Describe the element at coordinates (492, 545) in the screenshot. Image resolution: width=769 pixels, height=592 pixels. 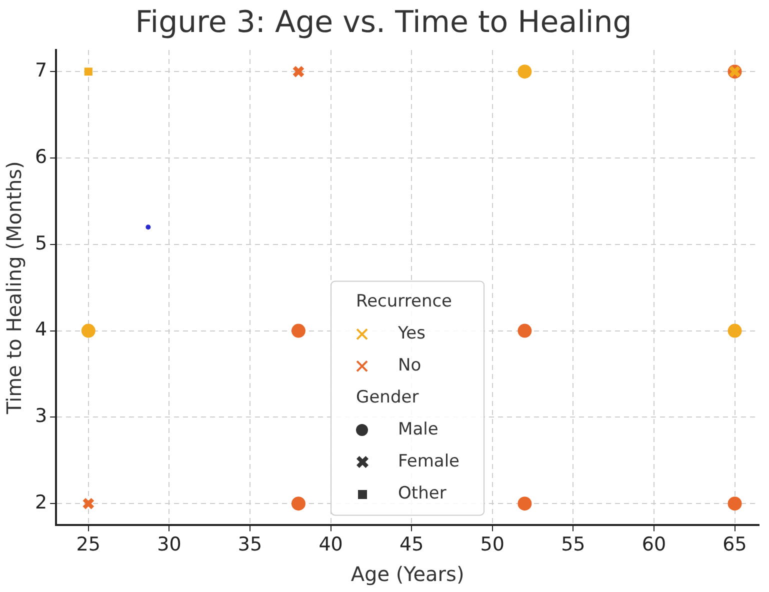
I see `x-tick-label: 50` at that location.